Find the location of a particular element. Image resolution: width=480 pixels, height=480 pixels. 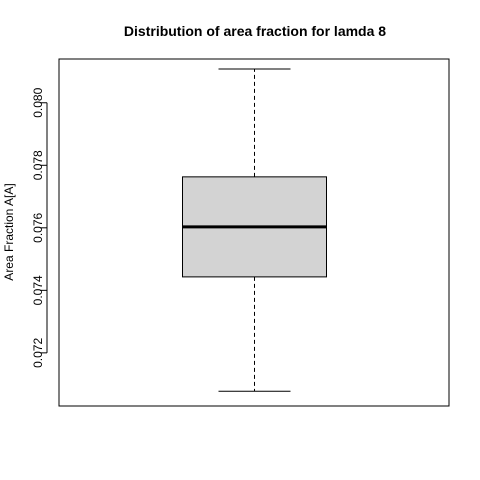

y-tick-label: 0.072 is located at coordinates (38, 353).